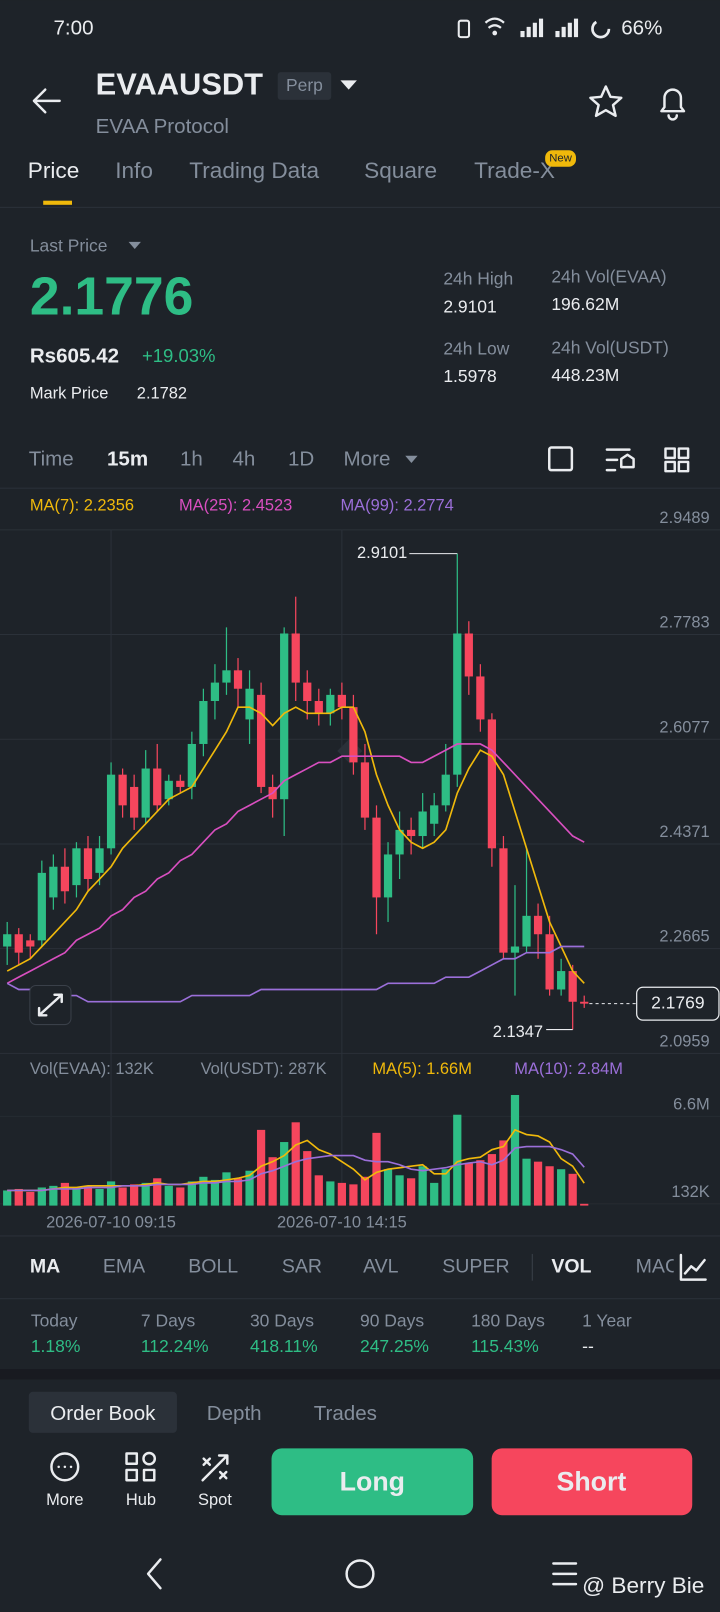 The image size is (720, 1612). Describe the element at coordinates (400, 170) in the screenshot. I see `tab: Square` at that location.